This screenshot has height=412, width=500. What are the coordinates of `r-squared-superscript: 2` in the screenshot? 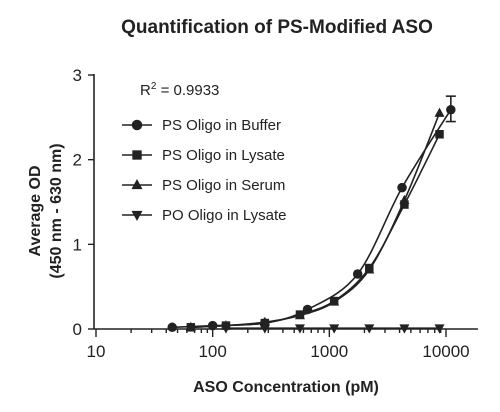 It's located at (154, 86).